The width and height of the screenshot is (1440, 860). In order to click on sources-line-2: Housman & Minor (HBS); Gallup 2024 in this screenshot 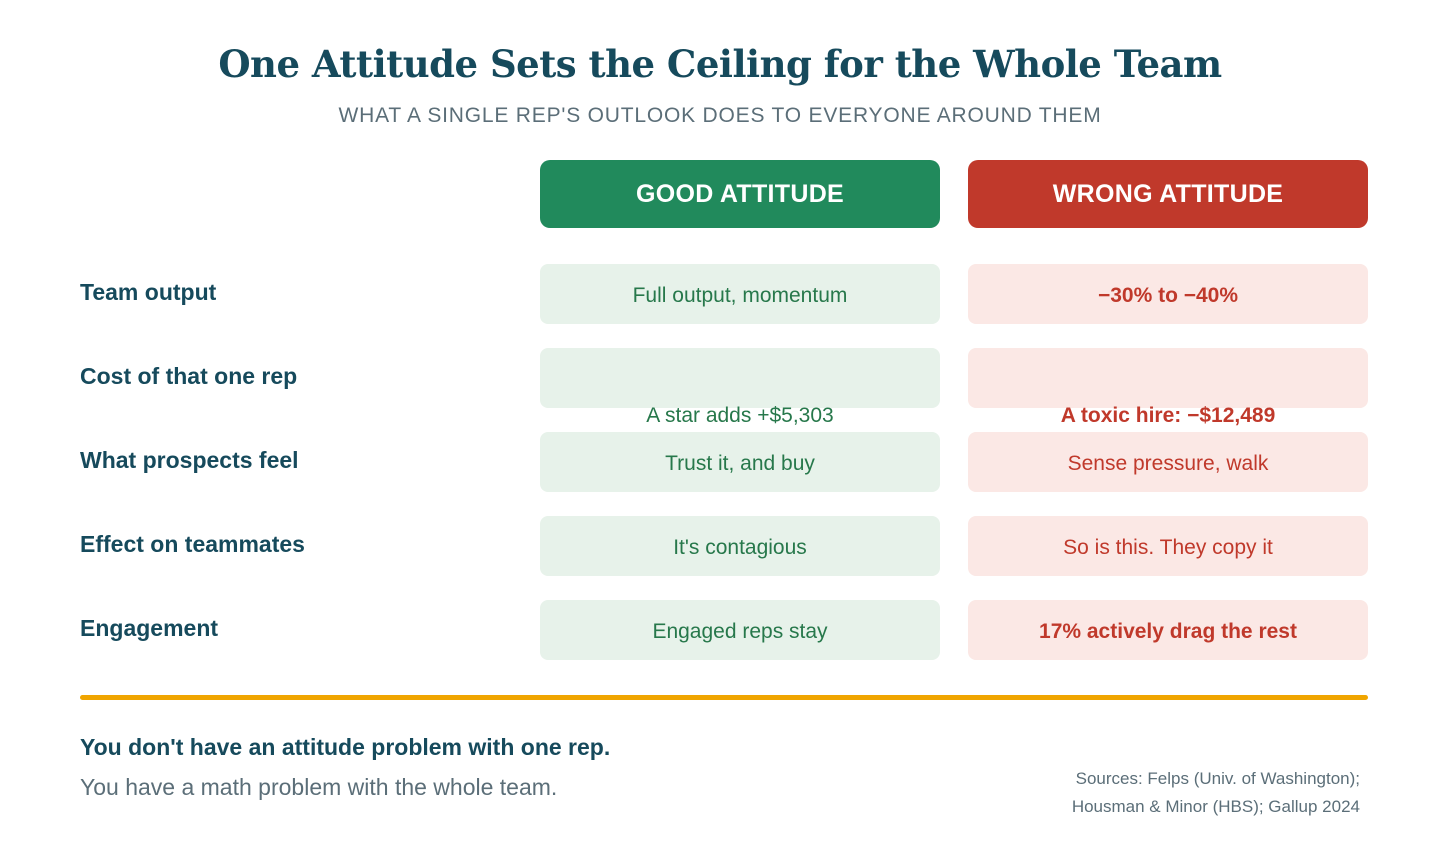, I will do `click(1215, 806)`.